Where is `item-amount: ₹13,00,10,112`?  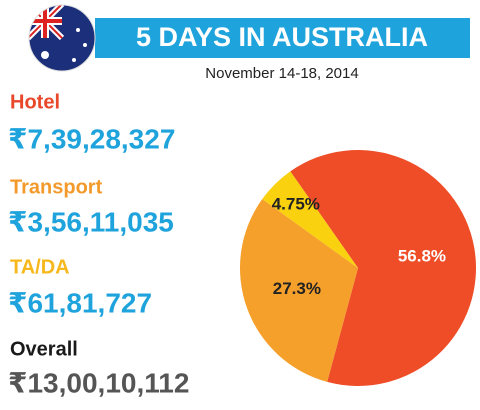 item-amount: ₹13,00,10,112 is located at coordinates (98, 382).